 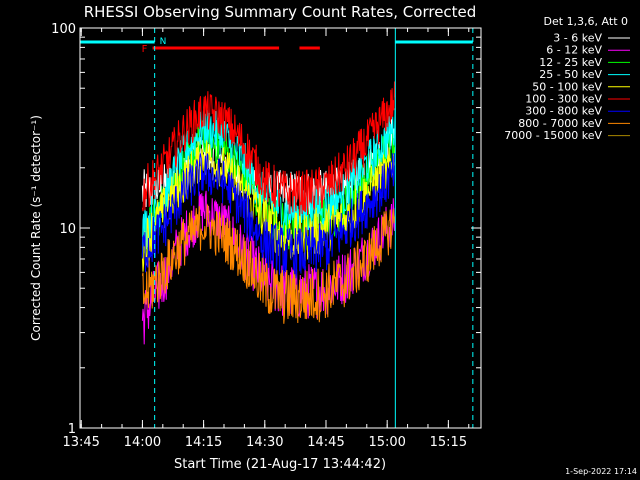 What do you see at coordinates (325, 442) in the screenshot?
I see `x-tick-label: 14:45` at bounding box center [325, 442].